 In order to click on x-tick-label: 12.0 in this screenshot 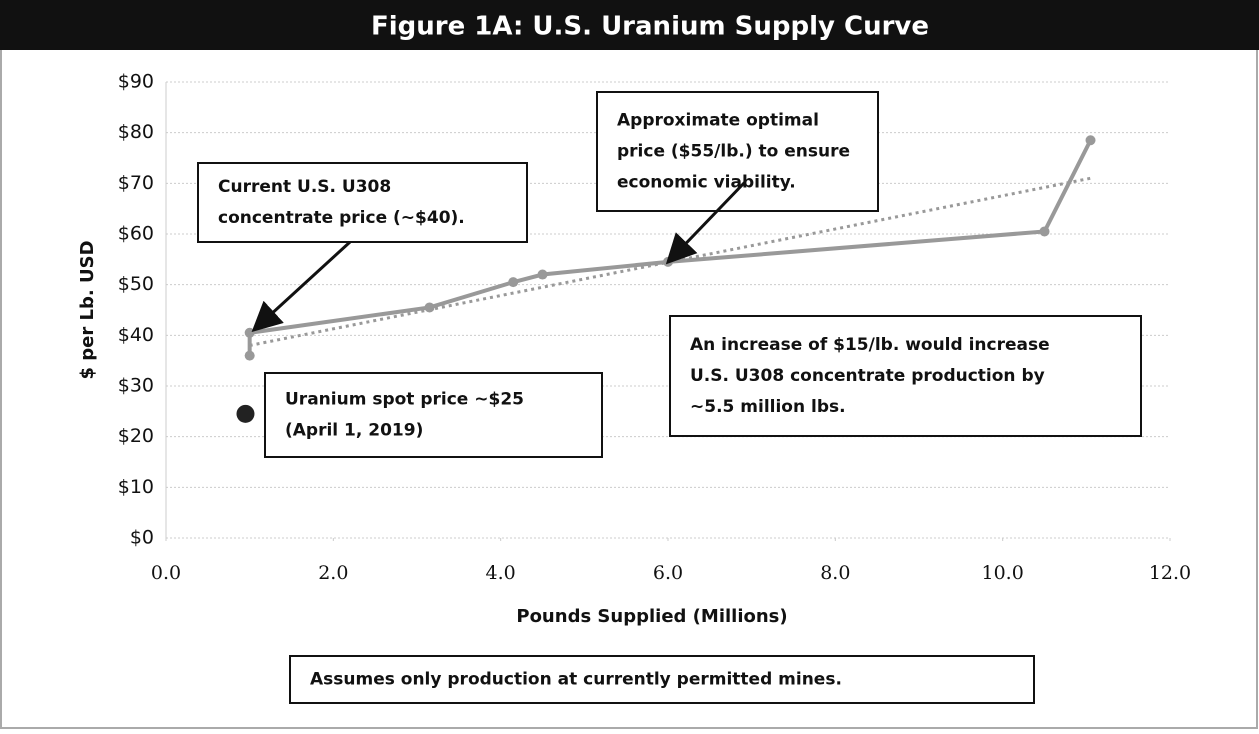, I will do `click(1170, 573)`.